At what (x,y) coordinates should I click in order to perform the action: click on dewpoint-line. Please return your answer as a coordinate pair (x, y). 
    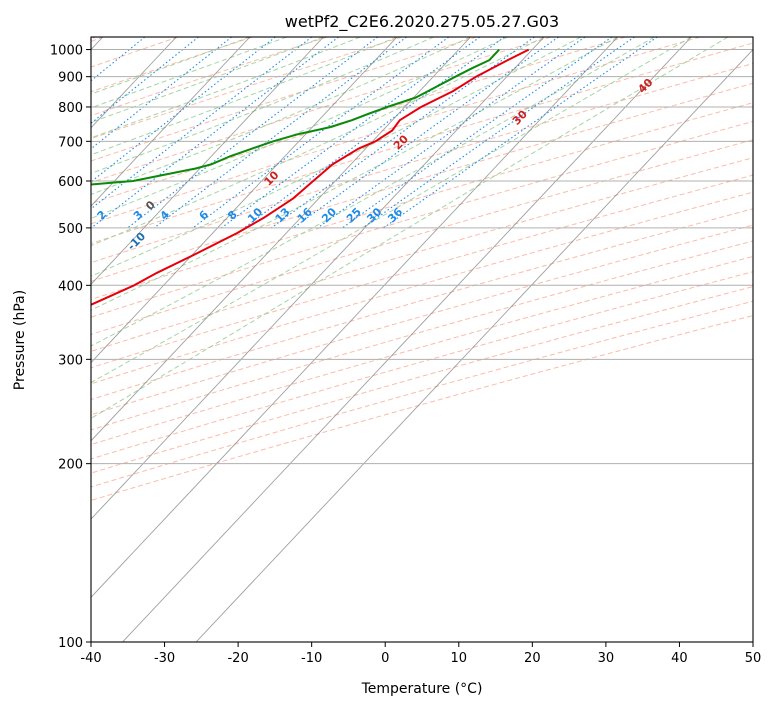
    Looking at the image, I should click on (295, 117).